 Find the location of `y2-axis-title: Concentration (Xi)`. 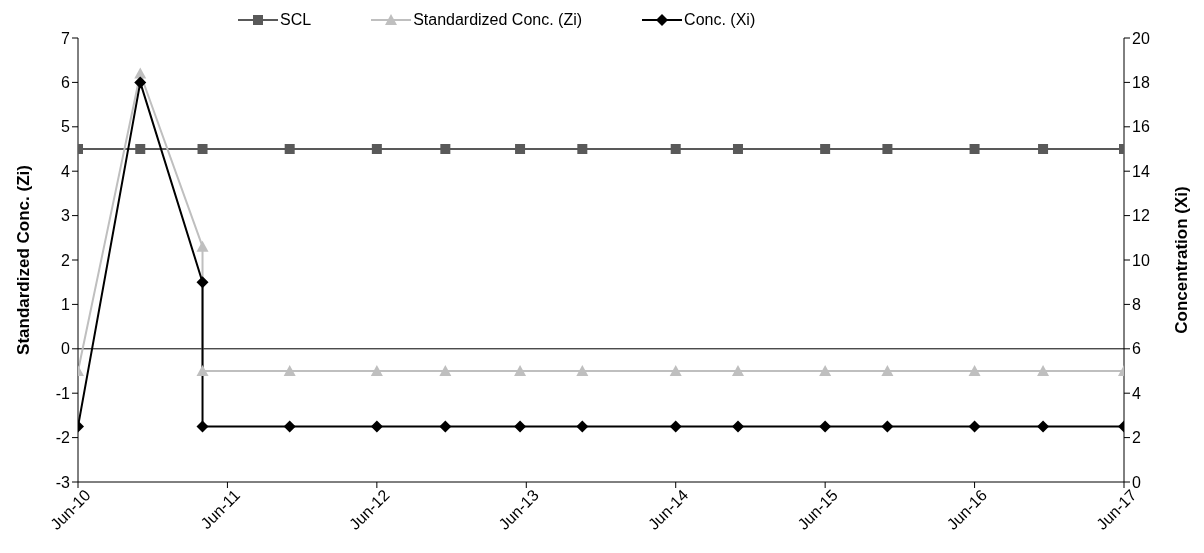

y2-axis-title: Concentration (Xi) is located at coordinates (1182, 260).